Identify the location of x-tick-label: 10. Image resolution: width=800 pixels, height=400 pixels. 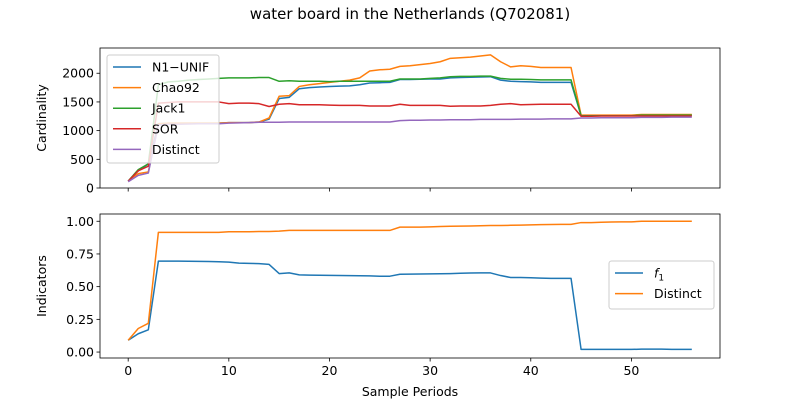
(229, 370).